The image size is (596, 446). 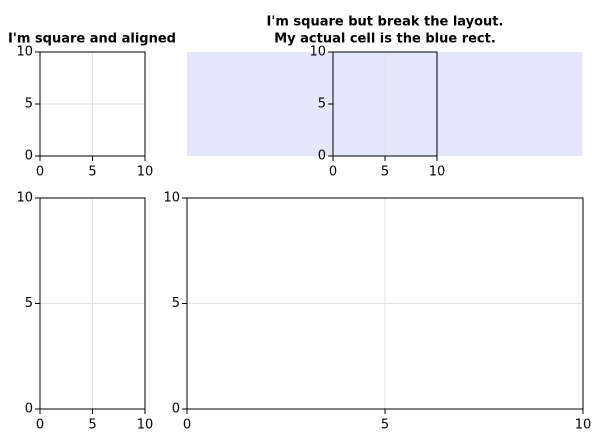 What do you see at coordinates (385, 22) in the screenshot?
I see `chart-title: I'm square but break the layout.` at bounding box center [385, 22].